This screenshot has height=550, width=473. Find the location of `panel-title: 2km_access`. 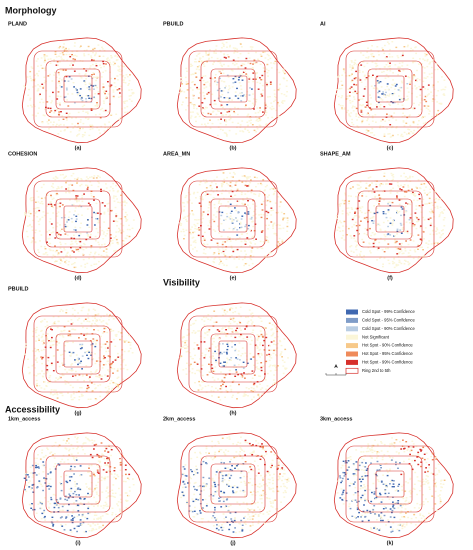

panel-title: 2km_access is located at coordinates (179, 419).